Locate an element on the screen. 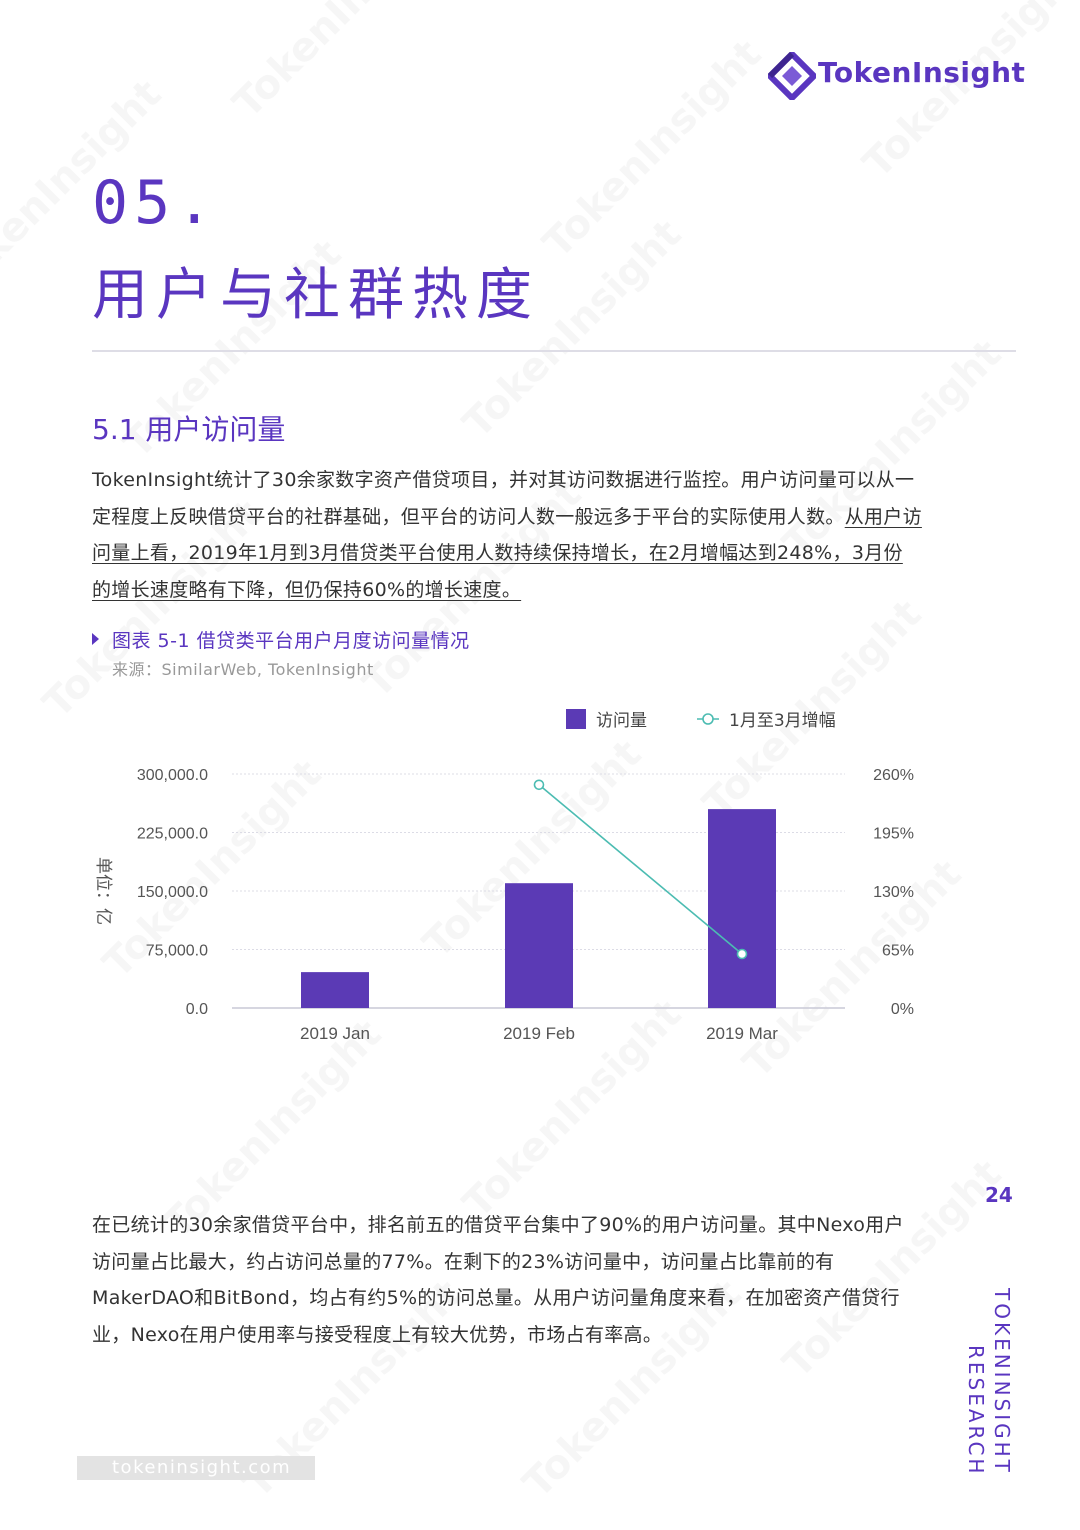  tokeninsight-logo-icon is located at coordinates (792, 76).